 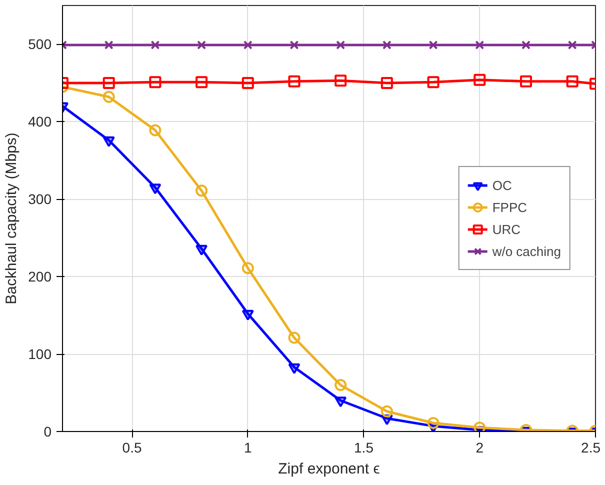 What do you see at coordinates (40, 122) in the screenshot?
I see `y-tick-label: 400` at bounding box center [40, 122].